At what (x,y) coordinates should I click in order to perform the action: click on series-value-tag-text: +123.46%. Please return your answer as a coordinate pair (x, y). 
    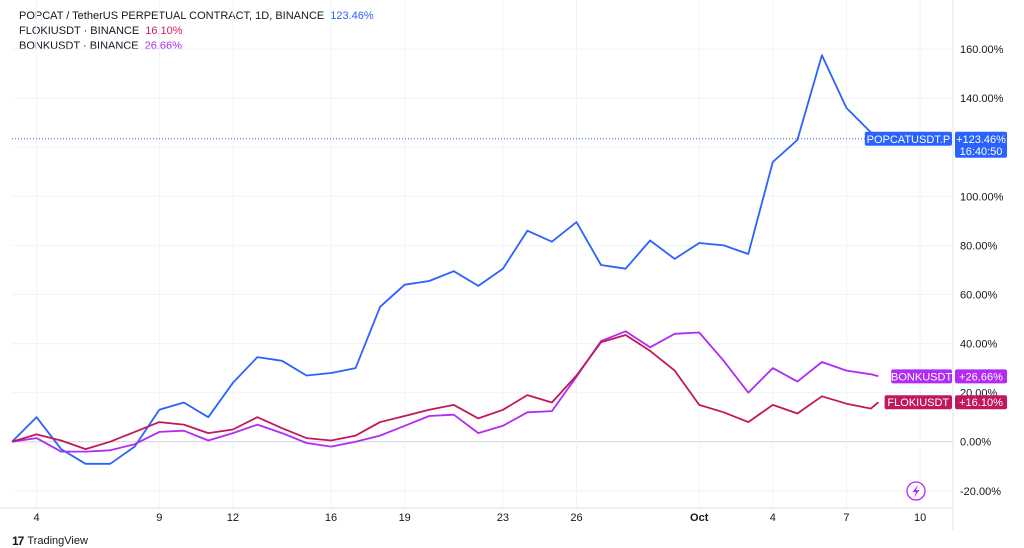
    Looking at the image, I should click on (981, 140).